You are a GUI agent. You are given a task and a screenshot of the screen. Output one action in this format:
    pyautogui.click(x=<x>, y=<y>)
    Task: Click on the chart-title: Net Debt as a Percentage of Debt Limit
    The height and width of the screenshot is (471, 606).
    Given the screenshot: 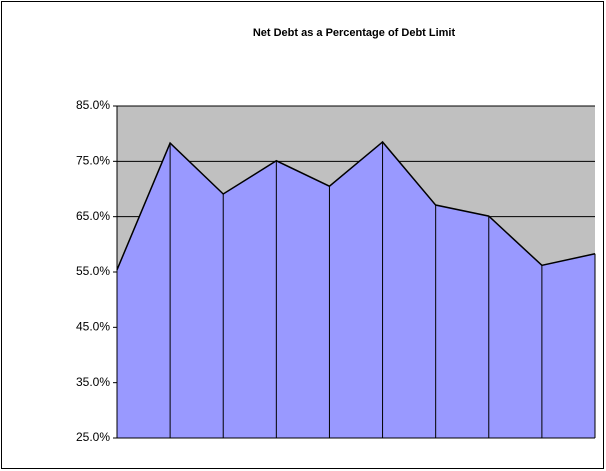 What is the action you would take?
    pyautogui.click(x=354, y=33)
    